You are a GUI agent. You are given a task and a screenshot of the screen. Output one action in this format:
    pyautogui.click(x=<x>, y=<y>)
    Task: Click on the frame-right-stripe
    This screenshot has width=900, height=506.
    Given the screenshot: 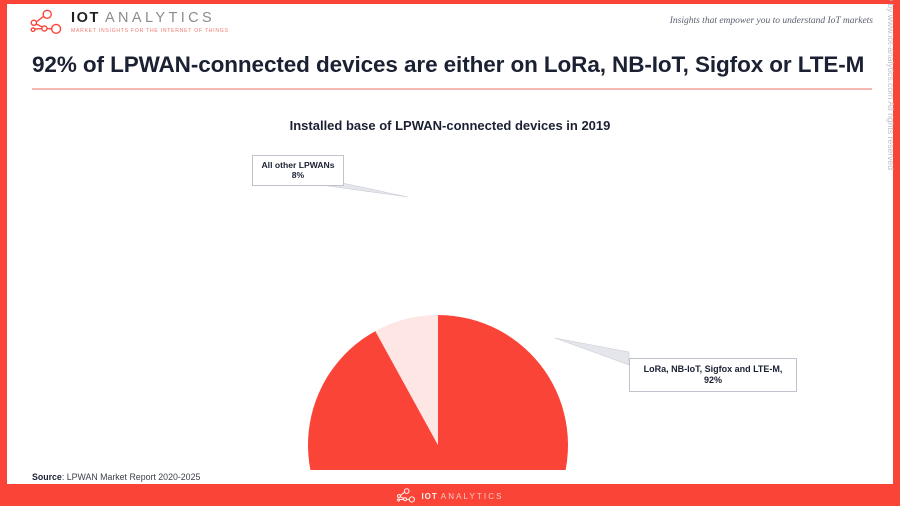 What is the action you would take?
    pyautogui.click(x=896, y=253)
    